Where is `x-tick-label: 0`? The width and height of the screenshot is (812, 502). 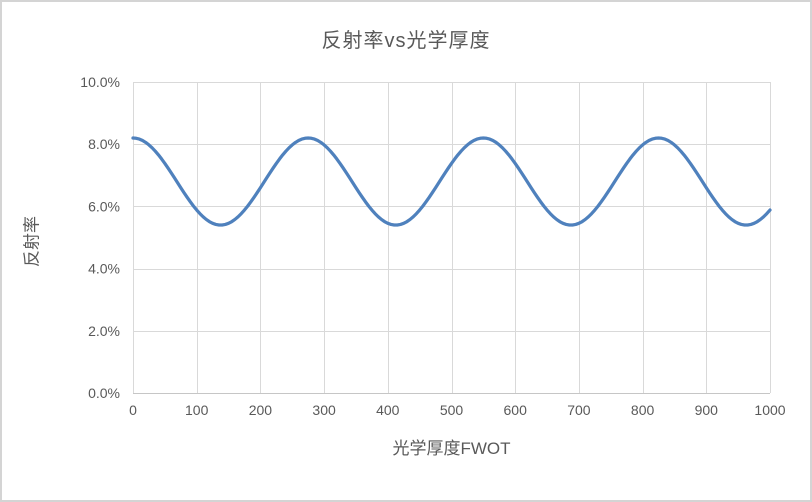 x-tick-label: 0 is located at coordinates (133, 410).